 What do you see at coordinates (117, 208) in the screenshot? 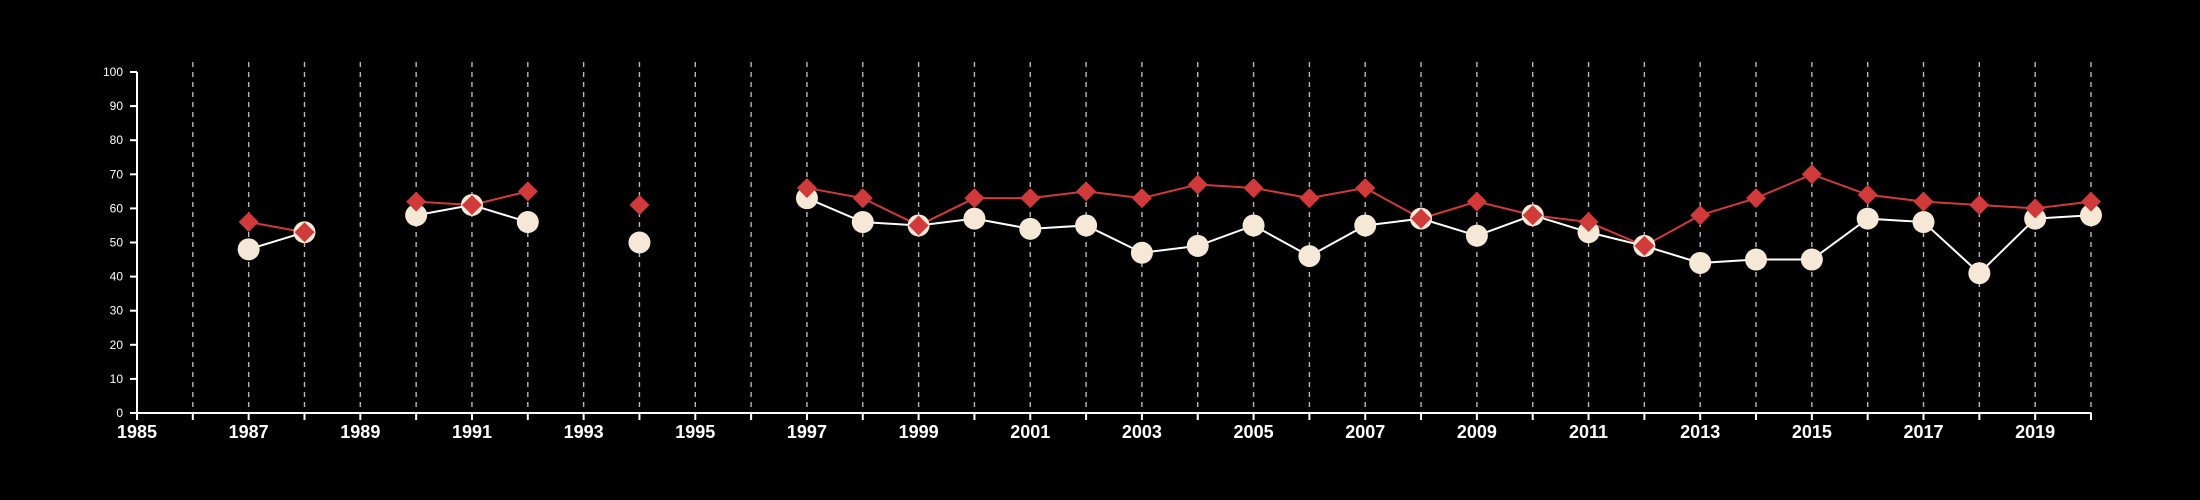
I see `y-tick-label: 60` at bounding box center [117, 208].